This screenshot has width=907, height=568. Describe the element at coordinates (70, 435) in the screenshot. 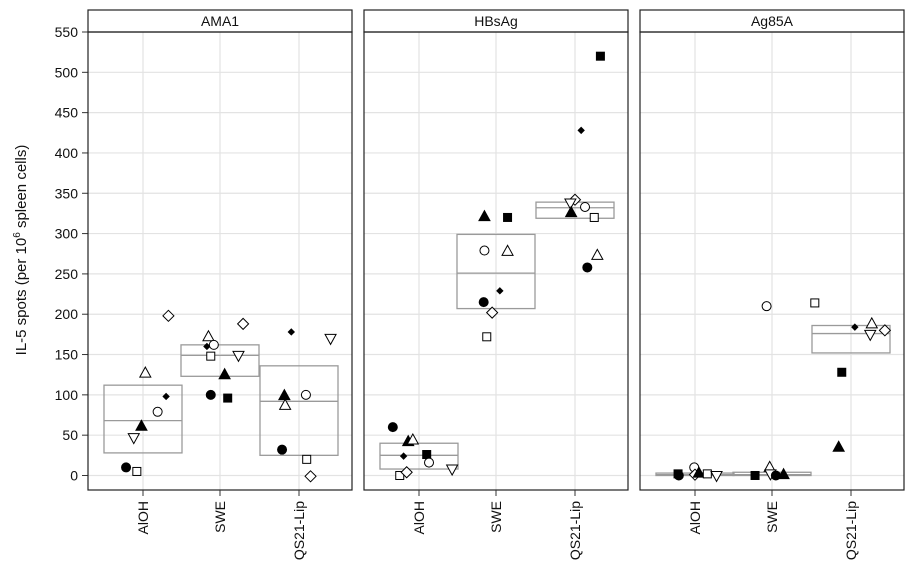

I see `y-tick-label: 50` at that location.